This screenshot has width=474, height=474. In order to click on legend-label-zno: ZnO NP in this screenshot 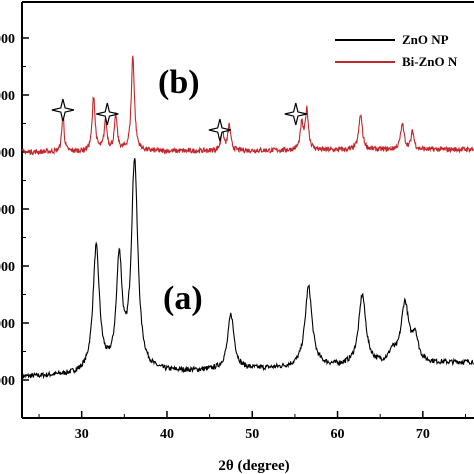, I will do `click(425, 39)`.